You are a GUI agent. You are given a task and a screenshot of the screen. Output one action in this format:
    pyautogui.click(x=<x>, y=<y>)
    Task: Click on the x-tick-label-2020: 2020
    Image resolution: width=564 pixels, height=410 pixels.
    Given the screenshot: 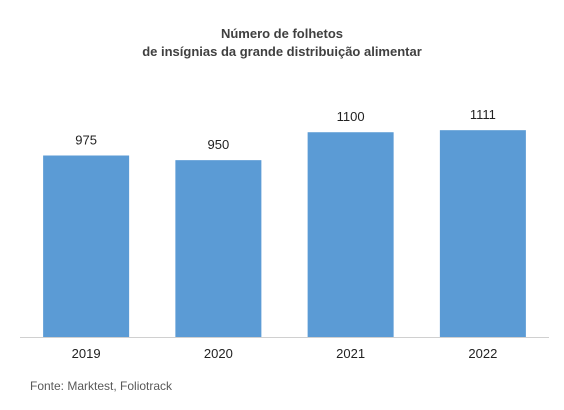 What is the action you would take?
    pyautogui.click(x=218, y=353)
    